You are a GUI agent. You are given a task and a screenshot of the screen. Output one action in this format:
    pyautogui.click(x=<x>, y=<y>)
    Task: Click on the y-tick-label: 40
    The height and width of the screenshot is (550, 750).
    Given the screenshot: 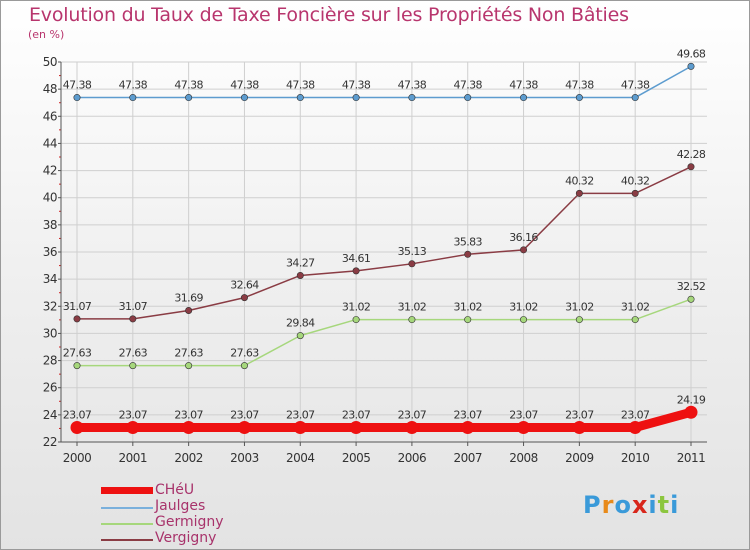 What is the action you would take?
    pyautogui.click(x=50, y=198)
    